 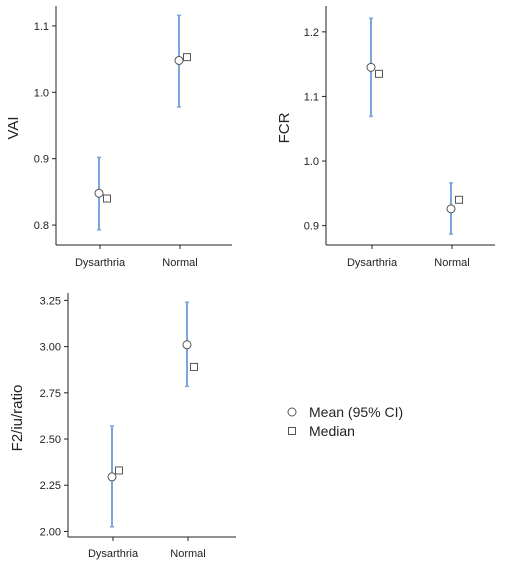 What do you see at coordinates (50, 348) in the screenshot?
I see `y-tick-label: 3.00` at bounding box center [50, 348].